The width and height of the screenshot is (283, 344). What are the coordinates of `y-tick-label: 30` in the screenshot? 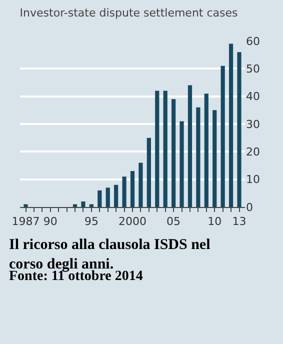 It's located at (253, 124).